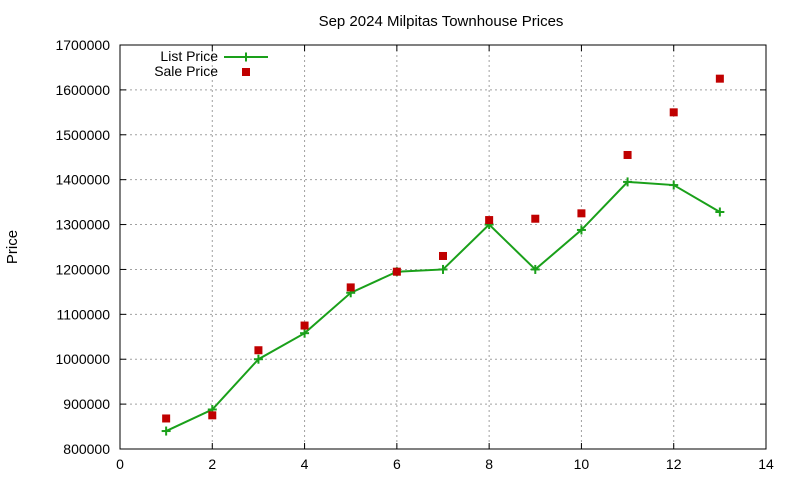 This screenshot has height=480, width=800. Describe the element at coordinates (441, 21) in the screenshot. I see `chart-title: Sep 2024 Milpitas Townhouse Prices` at that location.